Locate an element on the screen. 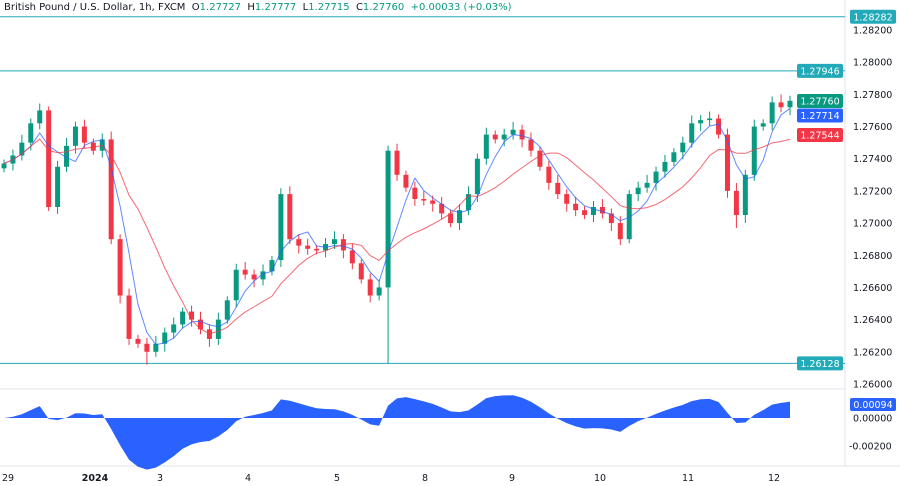  price-tick-label: 1.26600 is located at coordinates (872, 288).